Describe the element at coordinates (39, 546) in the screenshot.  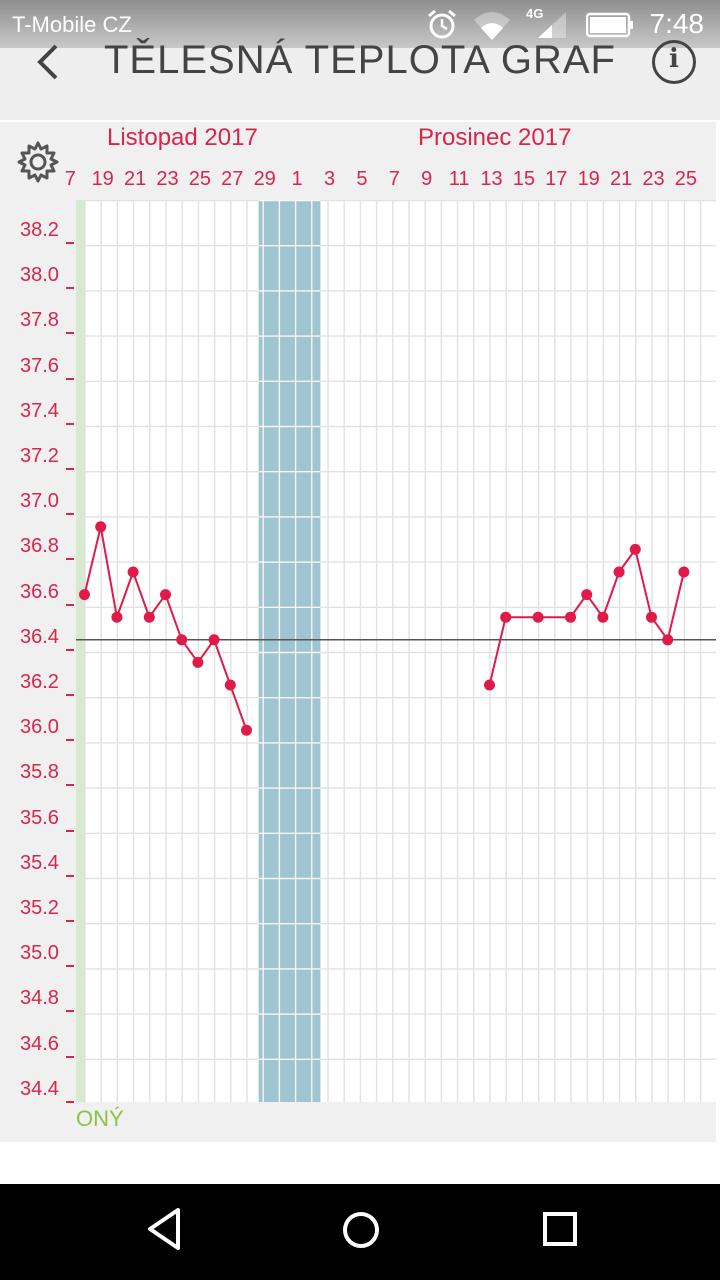
I see `y-tick-label: 36.8` at that location.